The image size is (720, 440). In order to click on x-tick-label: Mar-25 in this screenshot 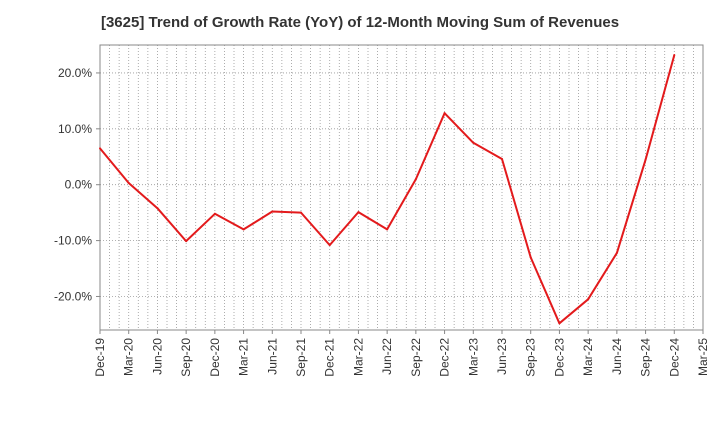, I will do `click(703, 357)`.